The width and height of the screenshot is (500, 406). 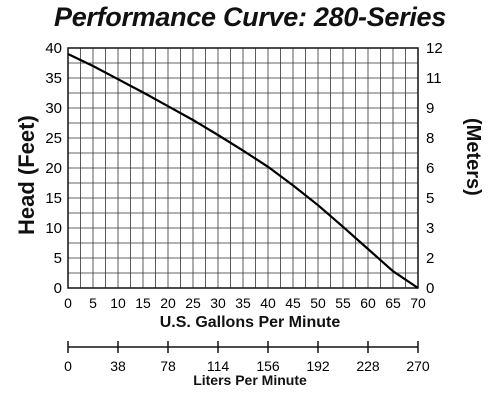 What do you see at coordinates (93, 303) in the screenshot?
I see `x-tick-label: 5` at bounding box center [93, 303].